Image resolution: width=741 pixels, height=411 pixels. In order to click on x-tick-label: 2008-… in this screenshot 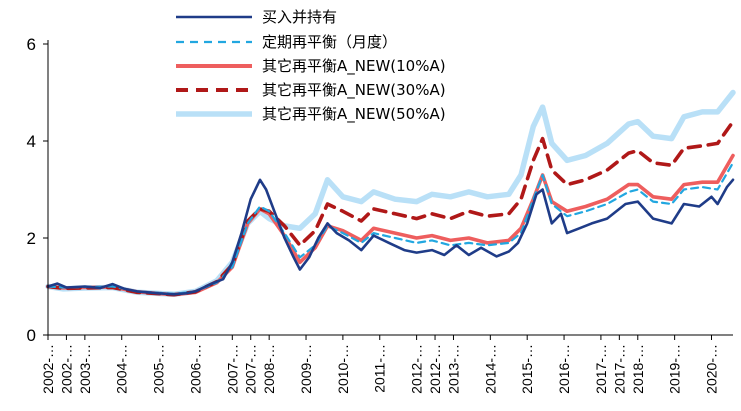, I will do `click(269, 369)`.